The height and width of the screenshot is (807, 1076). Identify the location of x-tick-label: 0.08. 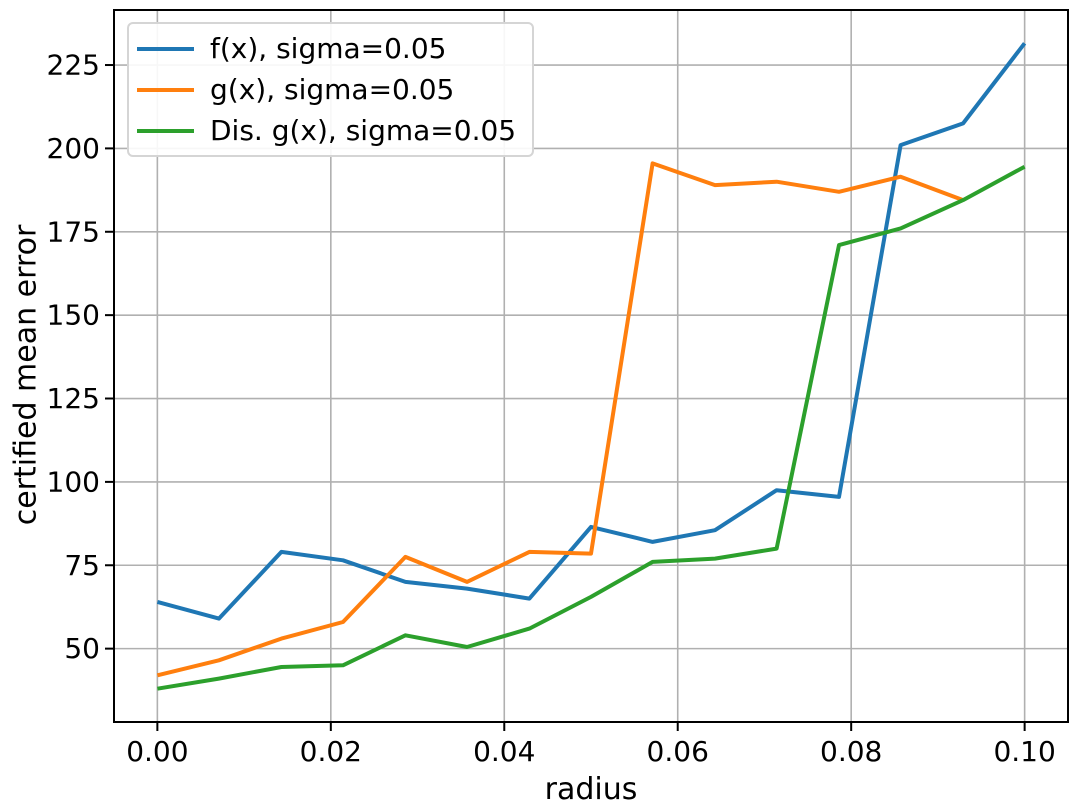
(851, 751).